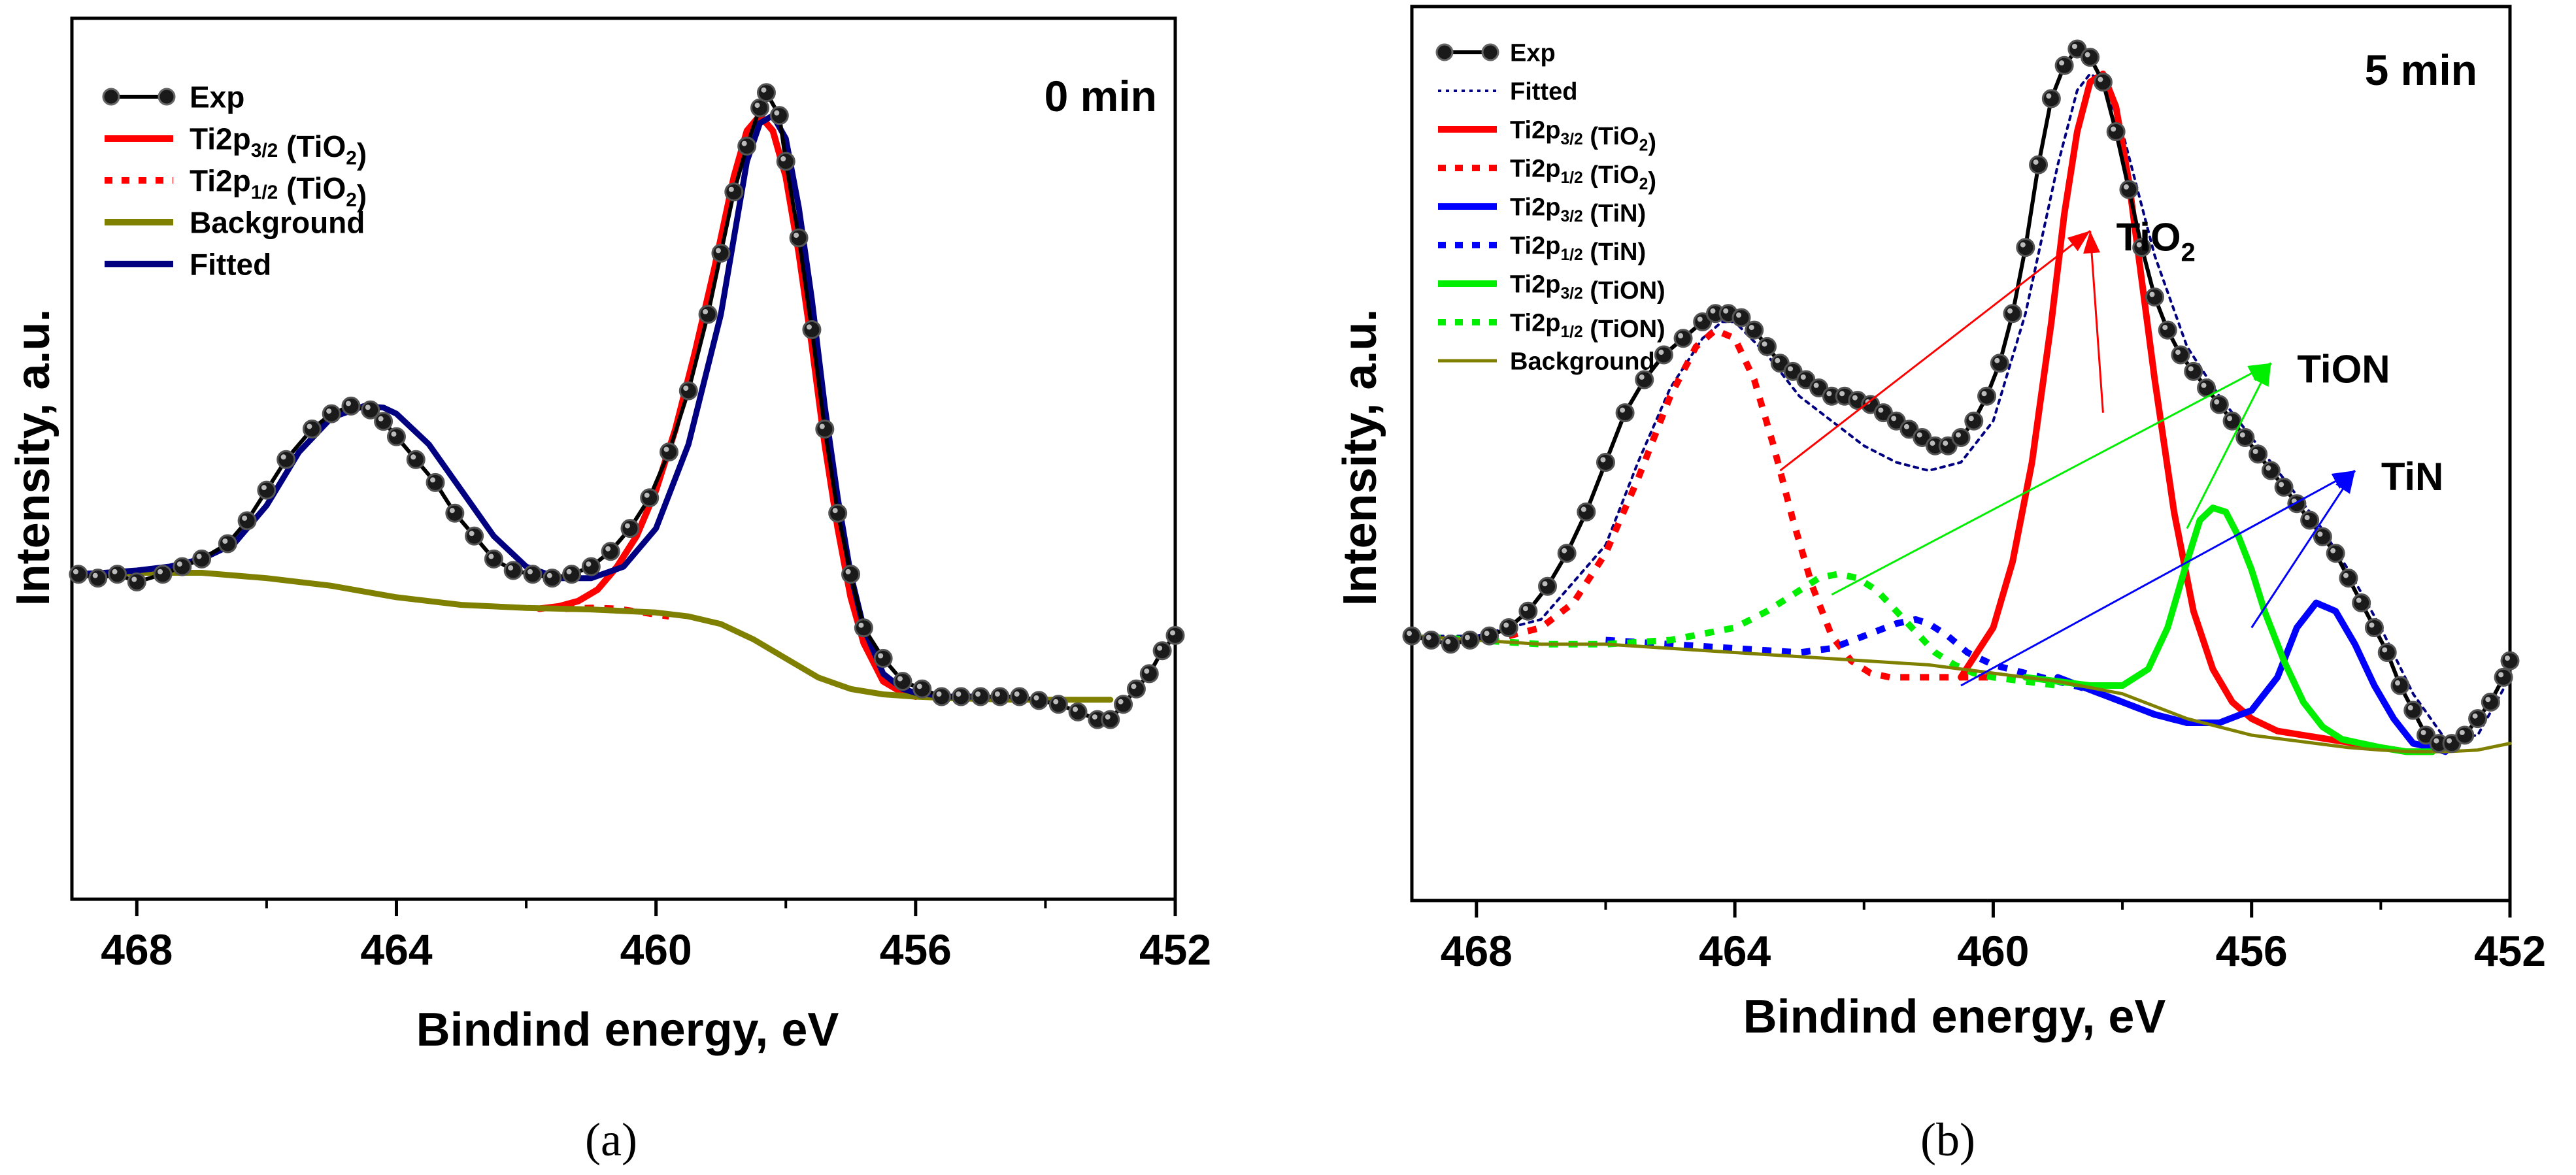  What do you see at coordinates (2343, 369) in the screenshot?
I see `annotation-label-tion: TiON` at bounding box center [2343, 369].